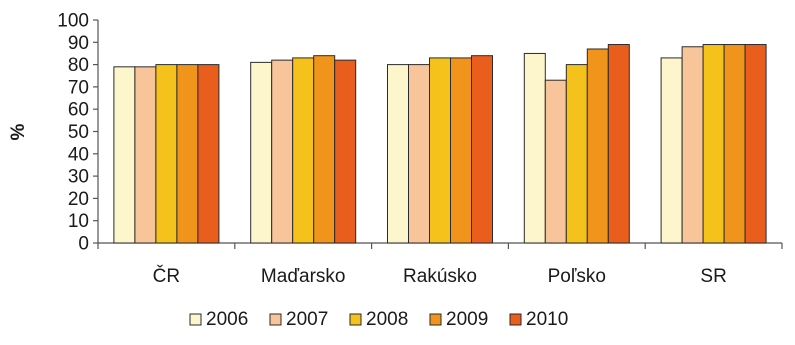  I want to click on legend-swatch-2006, so click(195, 319).